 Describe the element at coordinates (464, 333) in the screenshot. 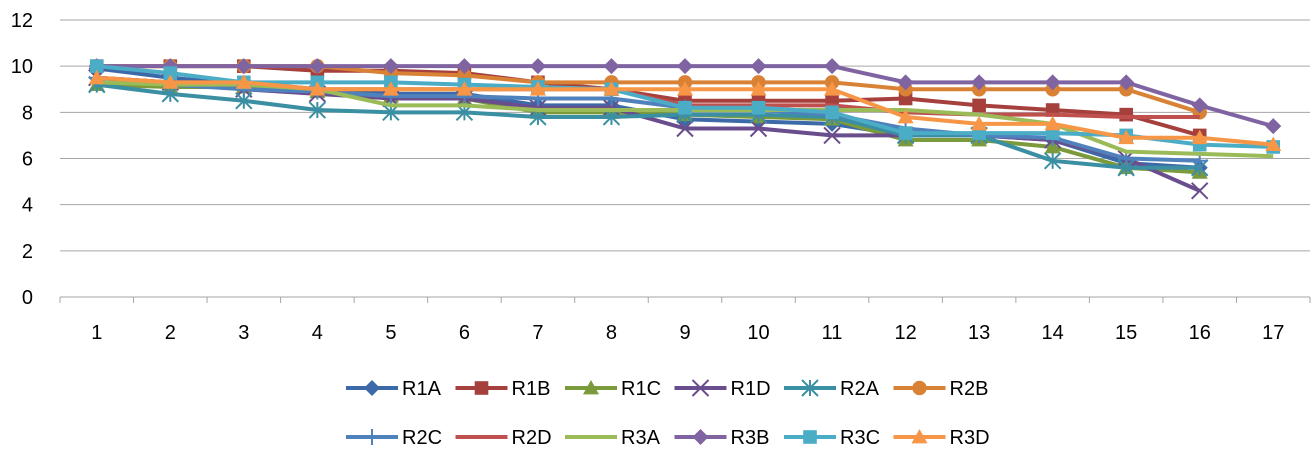

I see `x-tick-label: 6` at that location.